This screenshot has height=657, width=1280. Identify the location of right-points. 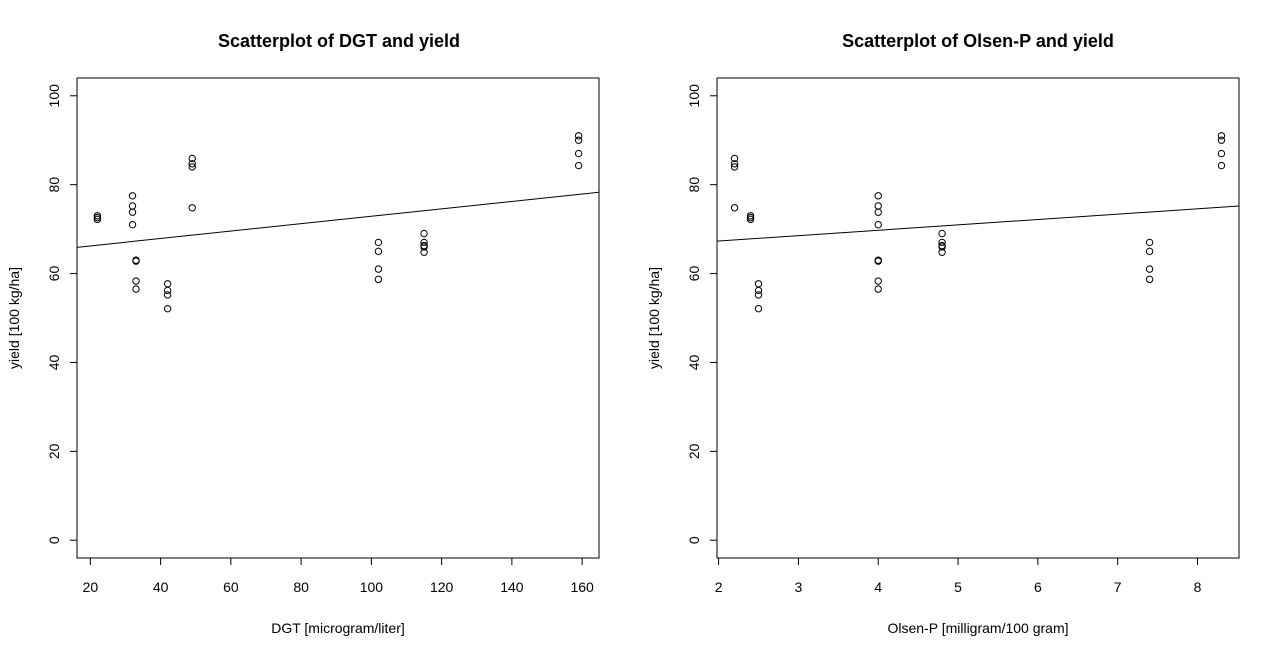
(978, 222).